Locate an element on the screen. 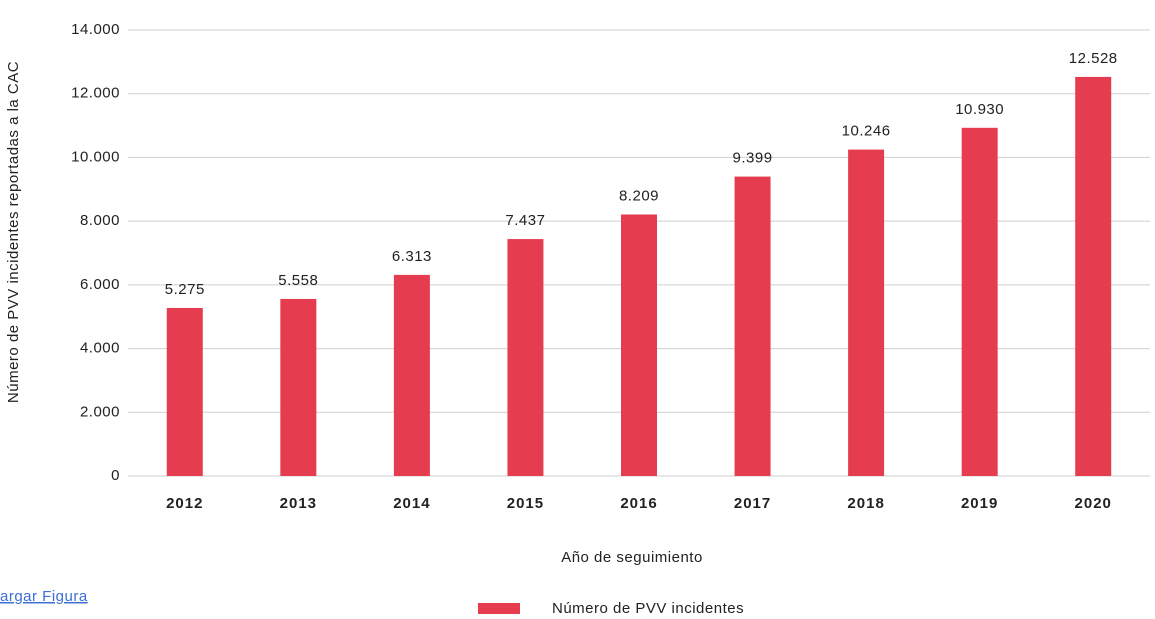 The width and height of the screenshot is (1155, 619). y-tick-label: 4.000 is located at coordinates (100, 348).